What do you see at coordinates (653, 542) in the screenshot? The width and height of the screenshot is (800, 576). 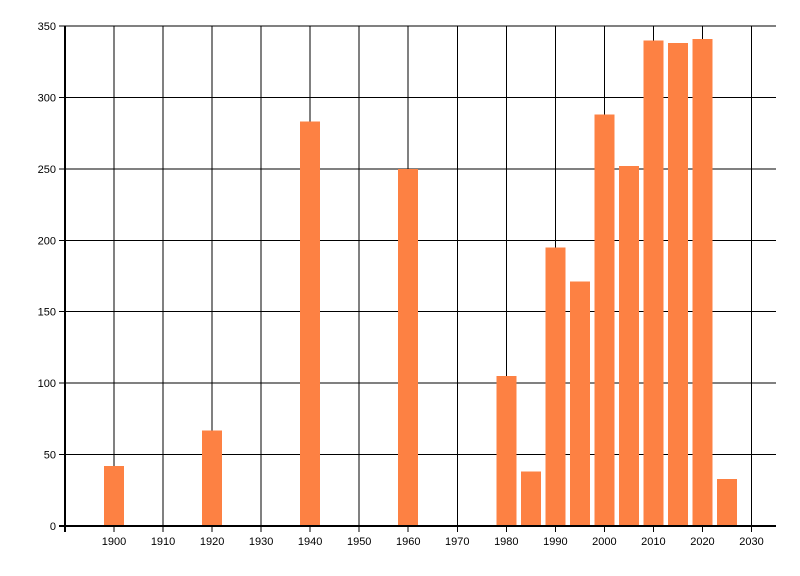 I see `x-tick-label: 2010` at bounding box center [653, 542].